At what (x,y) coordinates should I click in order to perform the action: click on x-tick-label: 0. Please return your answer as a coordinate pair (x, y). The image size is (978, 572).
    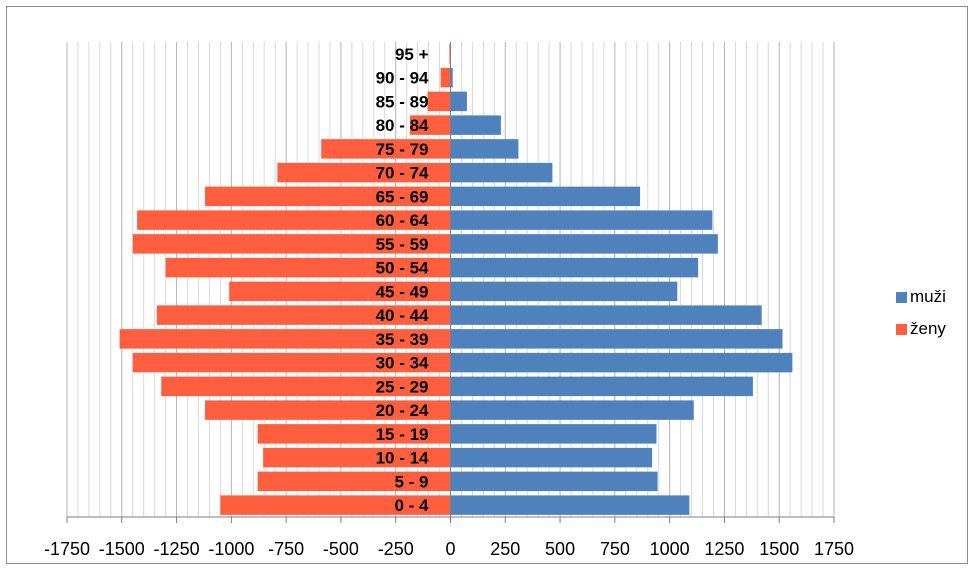
    Looking at the image, I should click on (450, 549).